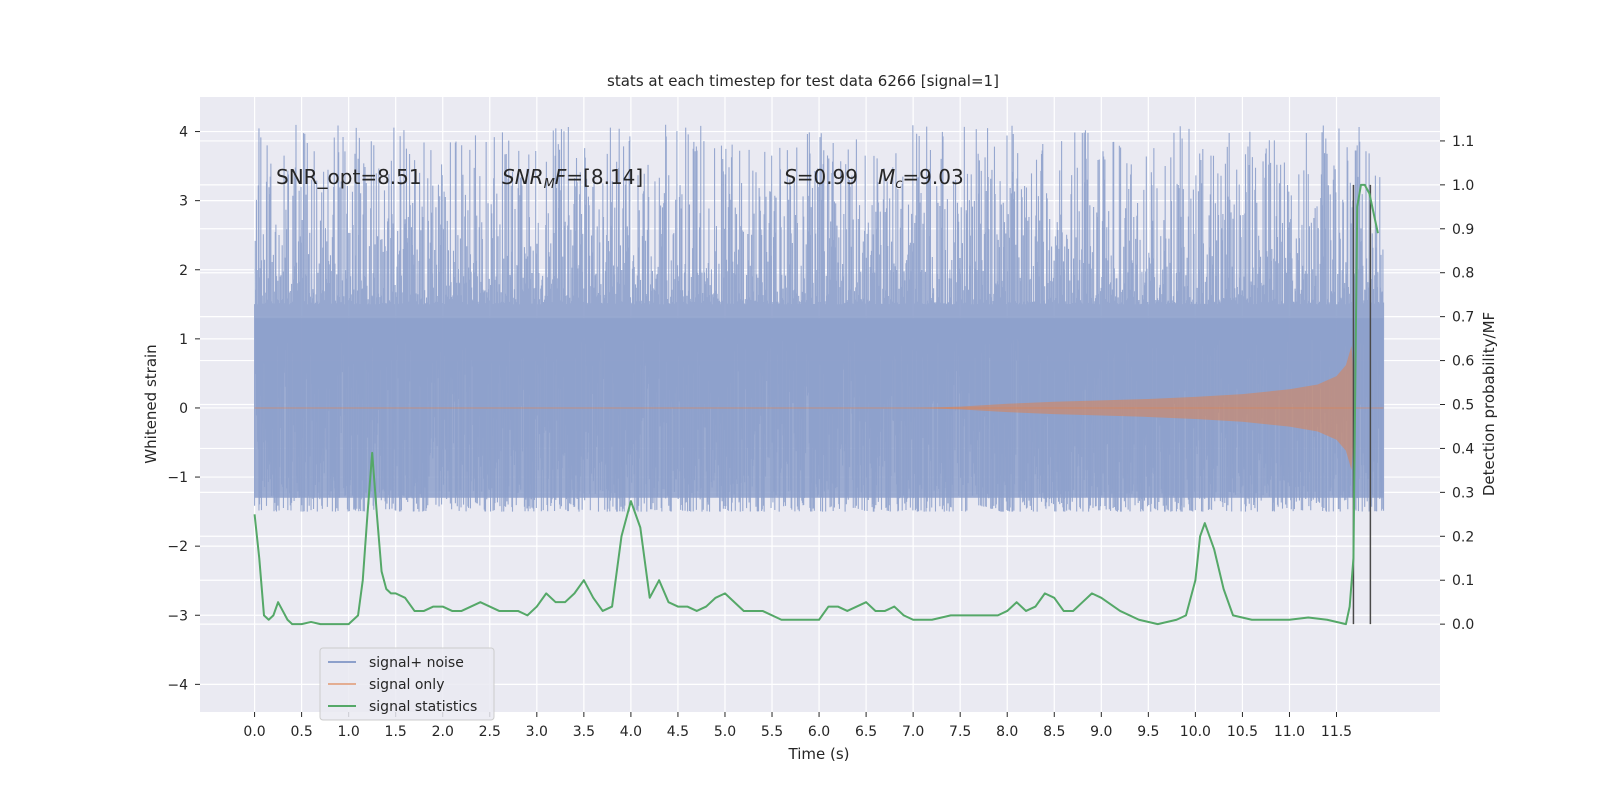 The height and width of the screenshot is (800, 1600). What do you see at coordinates (1489, 404) in the screenshot?
I see `y-right-axis-label: Detection probability/MF` at bounding box center [1489, 404].